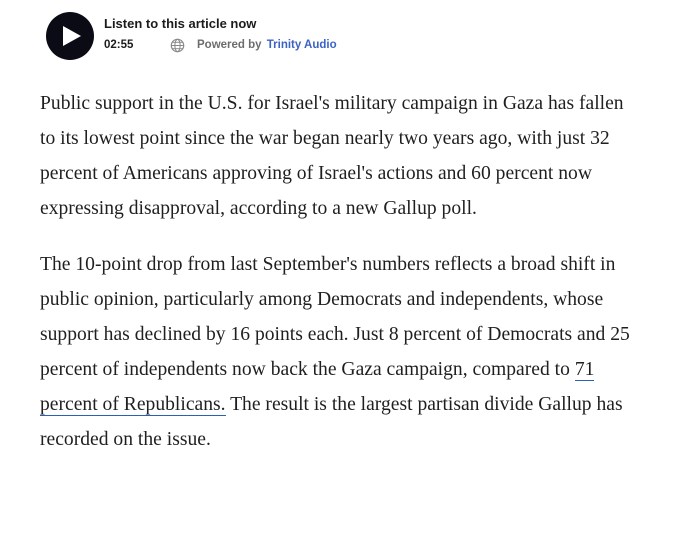  What do you see at coordinates (317, 387) in the screenshot?
I see `republicans-link: 71 percent of Republicans.` at bounding box center [317, 387].